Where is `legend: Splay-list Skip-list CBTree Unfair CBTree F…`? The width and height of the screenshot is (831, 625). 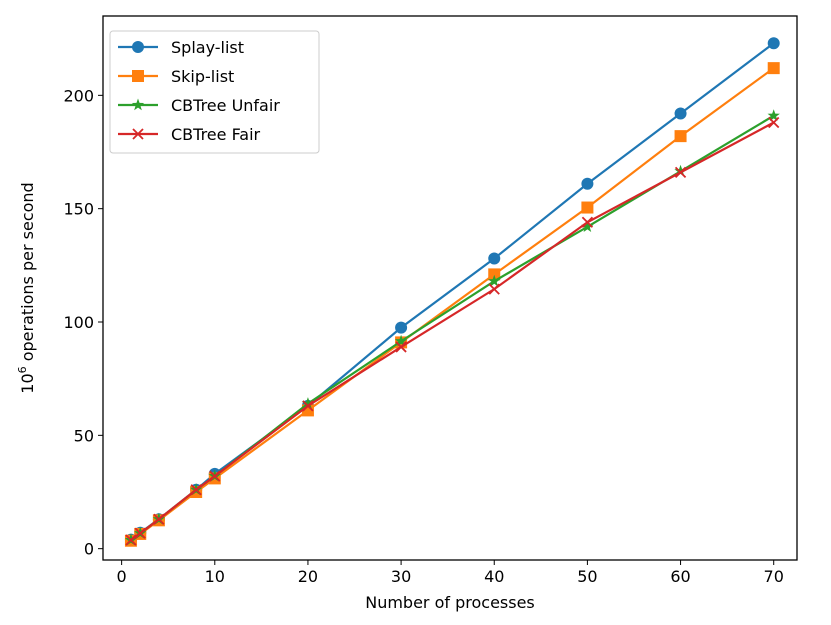 legend: Splay-list Skip-list CBTree Unfair CBTree F… is located at coordinates (214, 92).